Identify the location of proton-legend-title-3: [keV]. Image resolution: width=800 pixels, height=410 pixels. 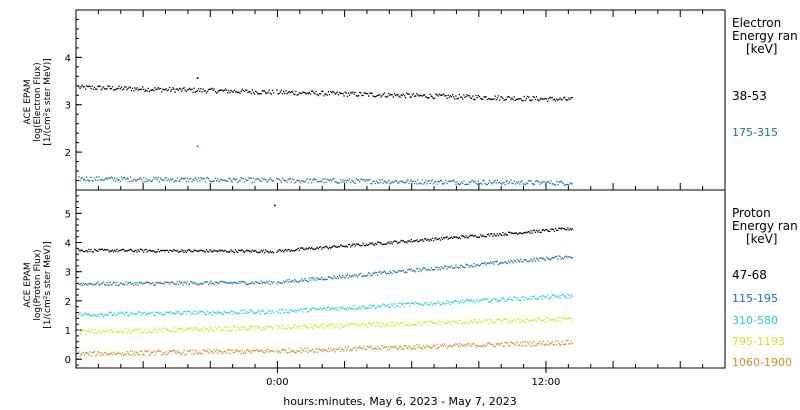
(761, 239).